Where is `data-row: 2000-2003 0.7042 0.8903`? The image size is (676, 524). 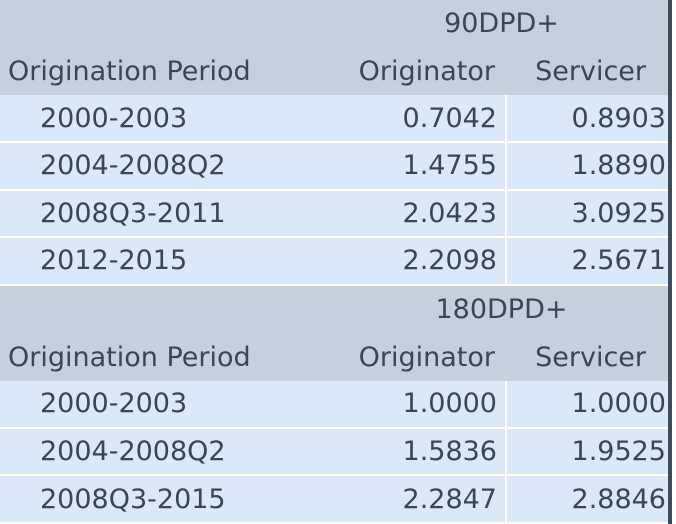 data-row: 2000-2003 0.7042 0.8903 is located at coordinates (334, 119).